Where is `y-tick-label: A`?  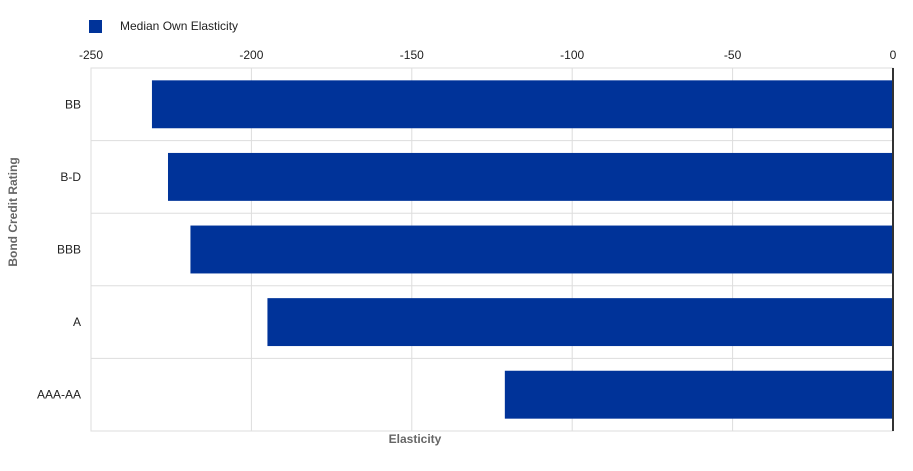
y-tick-label: A is located at coordinates (77, 322).